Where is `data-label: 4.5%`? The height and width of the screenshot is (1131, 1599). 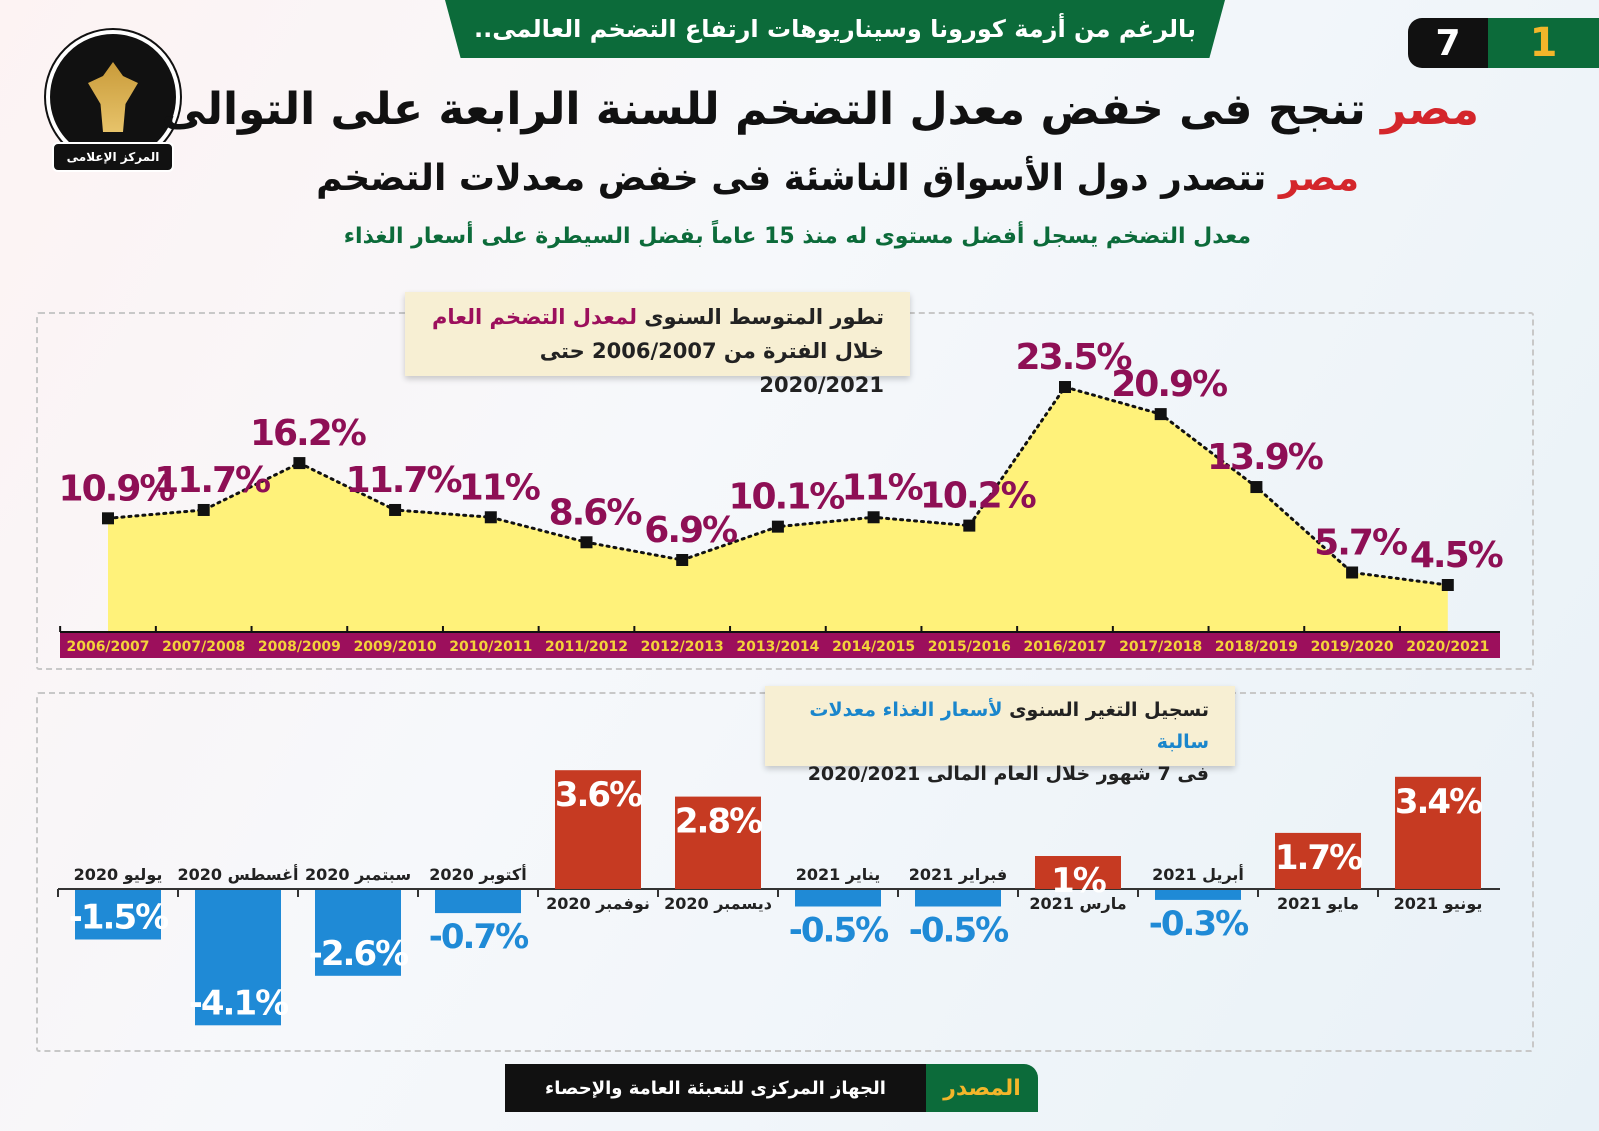
data-label: 4.5% is located at coordinates (1456, 555).